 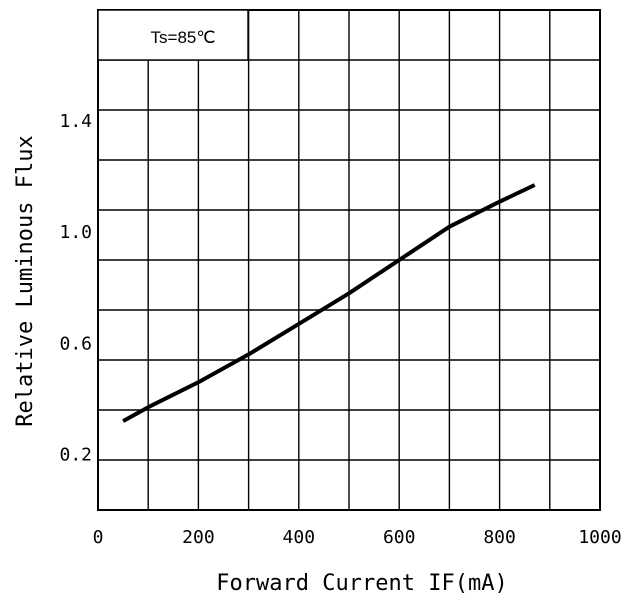 I want to click on x-tick-label: 1000, so click(x=599, y=537).